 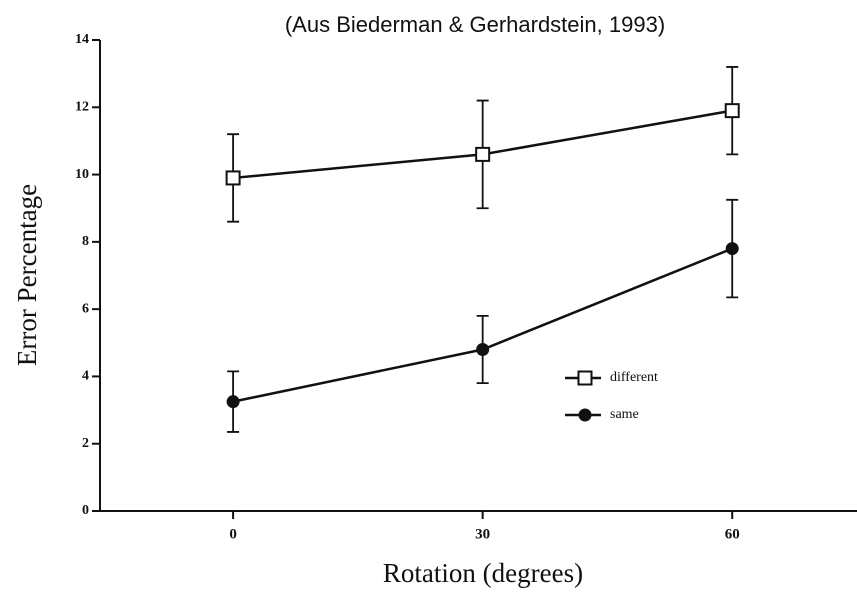 I want to click on x-axis-label: Rotation (degrees), so click(x=483, y=573).